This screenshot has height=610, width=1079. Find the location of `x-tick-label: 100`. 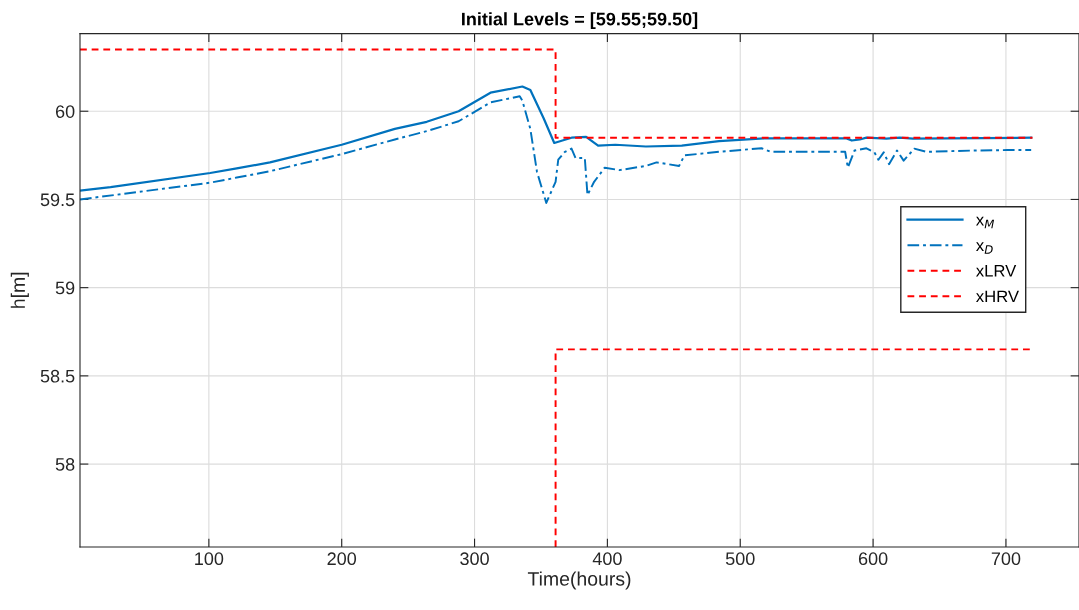

x-tick-label: 100 is located at coordinates (209, 559).